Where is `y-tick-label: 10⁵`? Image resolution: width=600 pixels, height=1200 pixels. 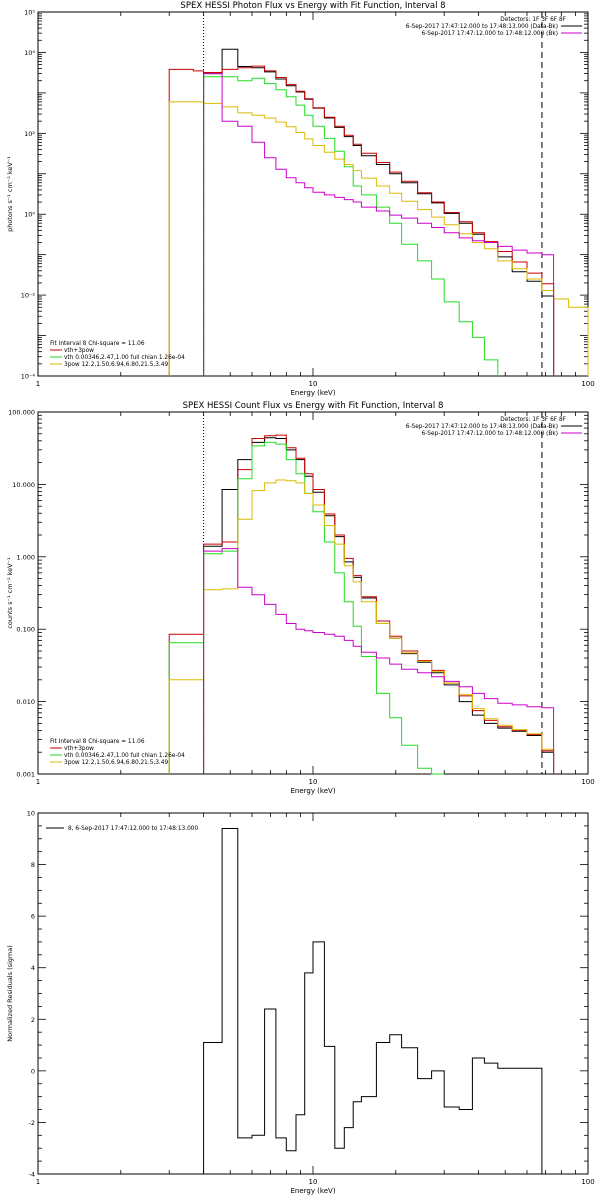 y-tick-label: 10⁵ is located at coordinates (29, 13).